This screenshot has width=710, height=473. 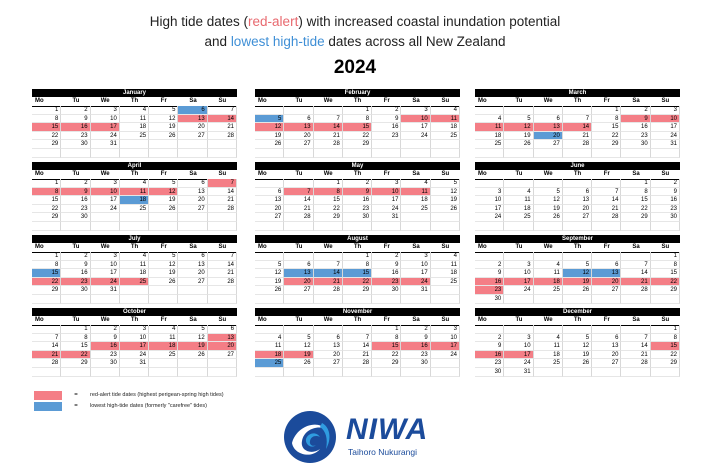 What do you see at coordinates (490, 290) in the screenshot?
I see `day-cell-red-alert: 23` at bounding box center [490, 290].